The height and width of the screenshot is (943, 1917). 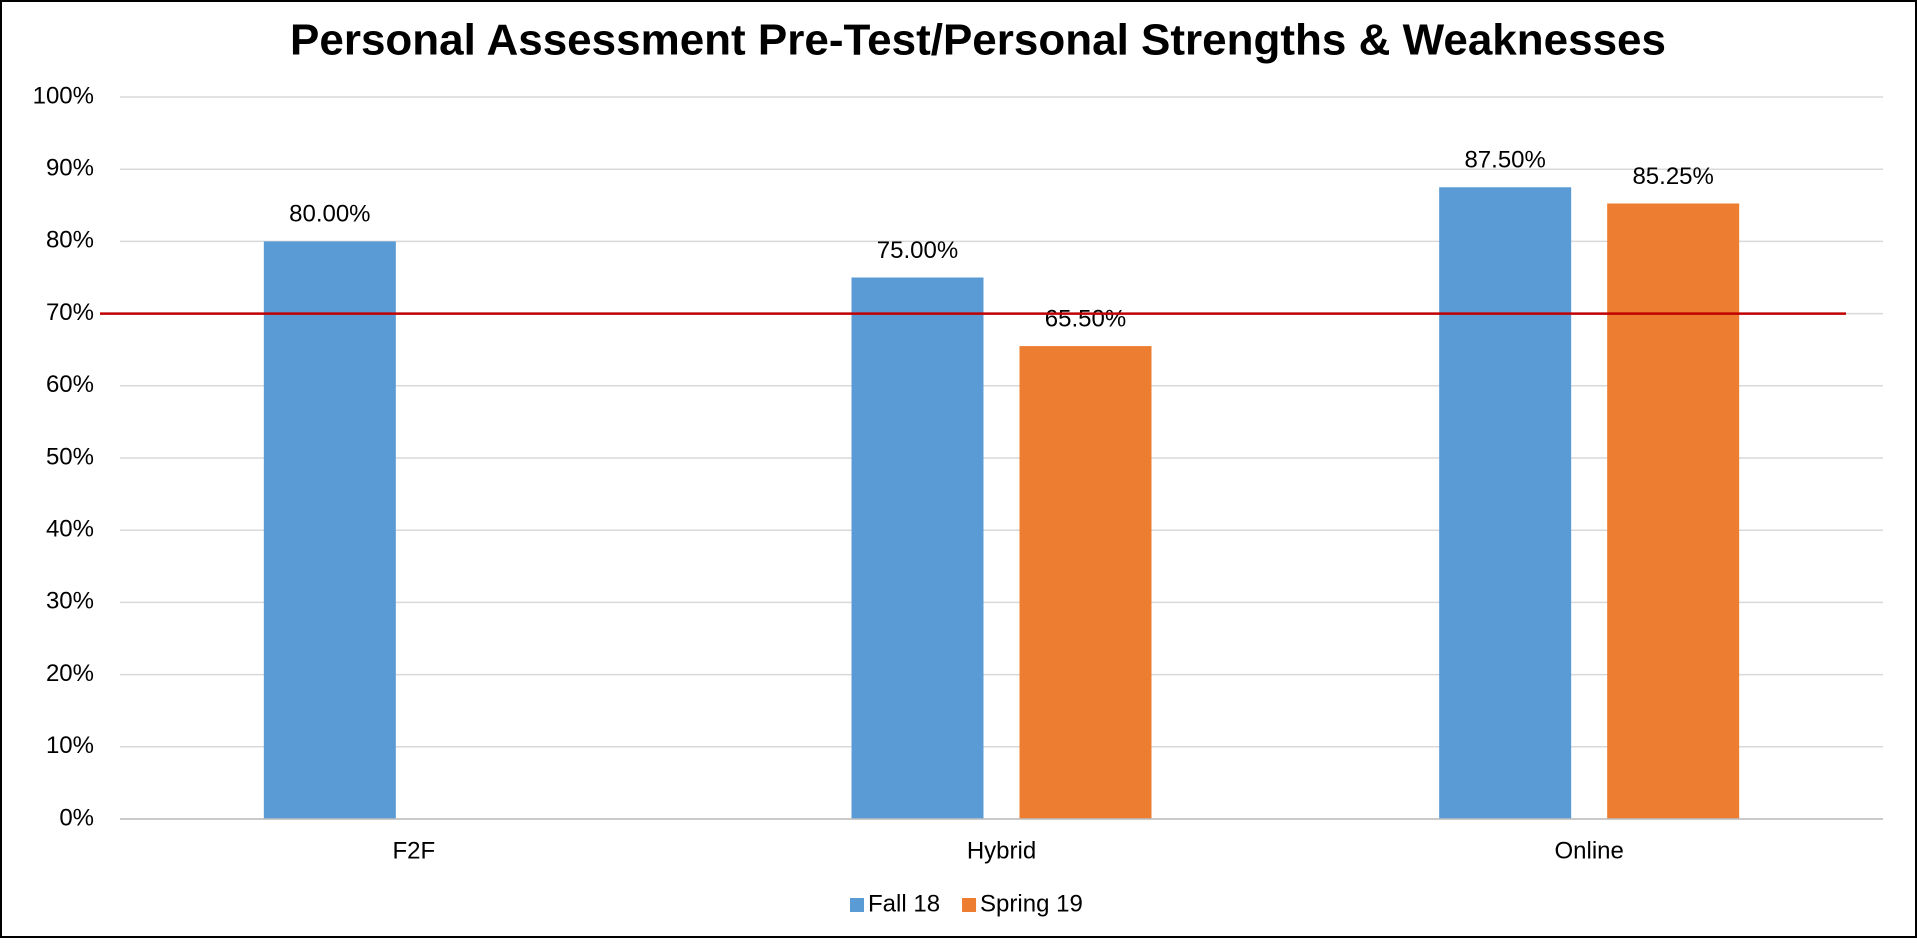 I want to click on data-label: 80.00%, so click(x=329, y=214).